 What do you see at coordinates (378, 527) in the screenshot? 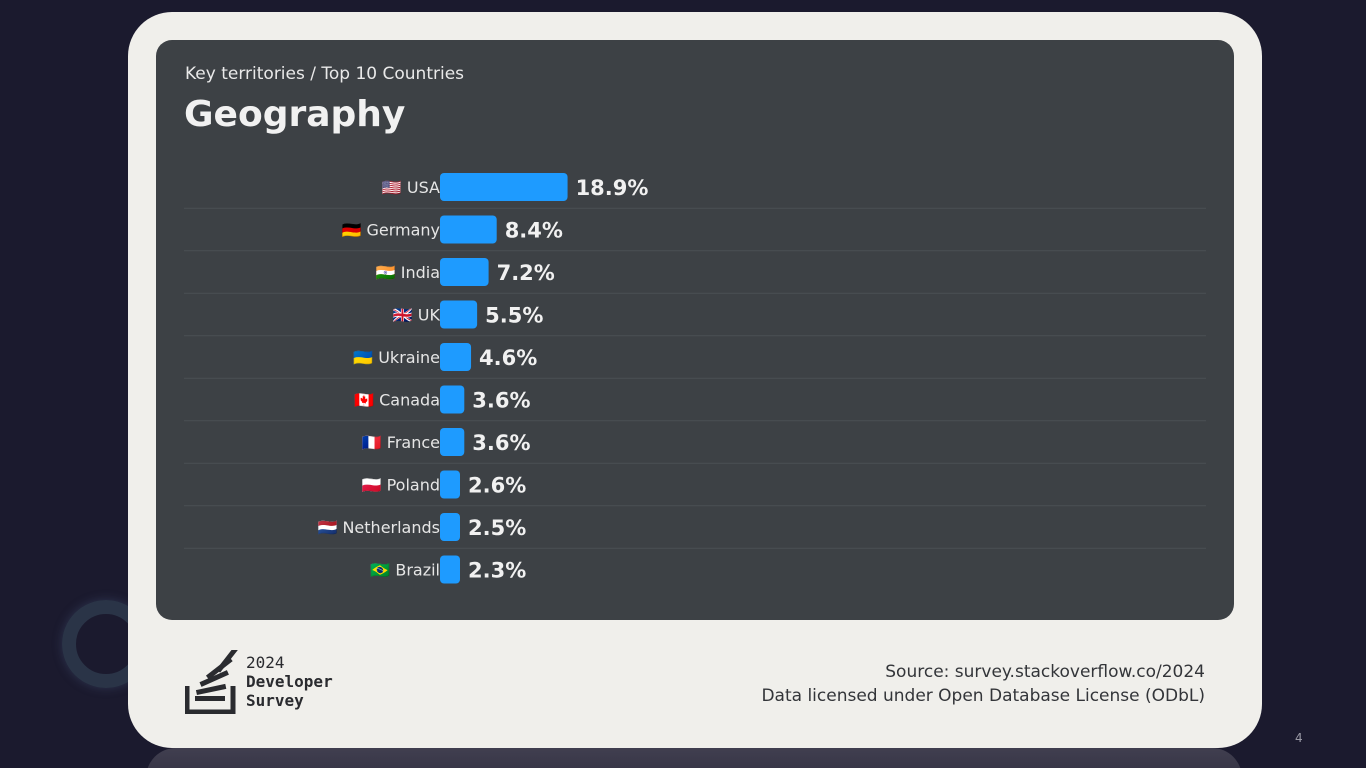
I see `country-label: 🇳🇱 Netherlands` at bounding box center [378, 527].